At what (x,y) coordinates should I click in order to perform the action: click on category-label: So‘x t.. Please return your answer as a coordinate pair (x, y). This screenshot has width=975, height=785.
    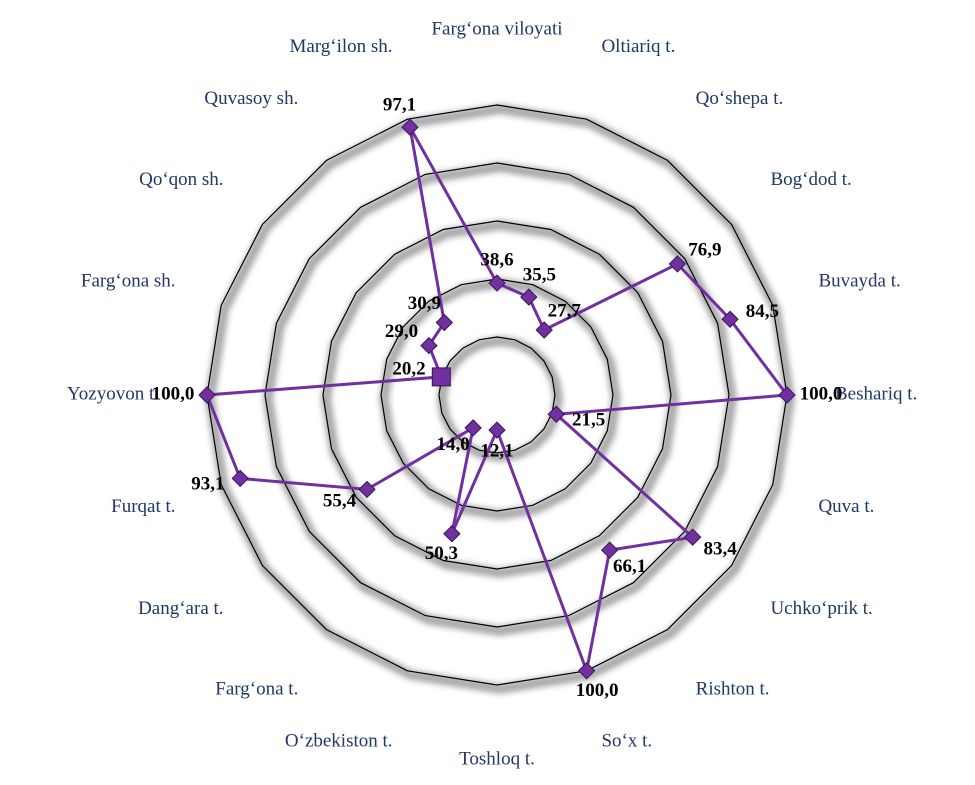
    Looking at the image, I should click on (626, 740).